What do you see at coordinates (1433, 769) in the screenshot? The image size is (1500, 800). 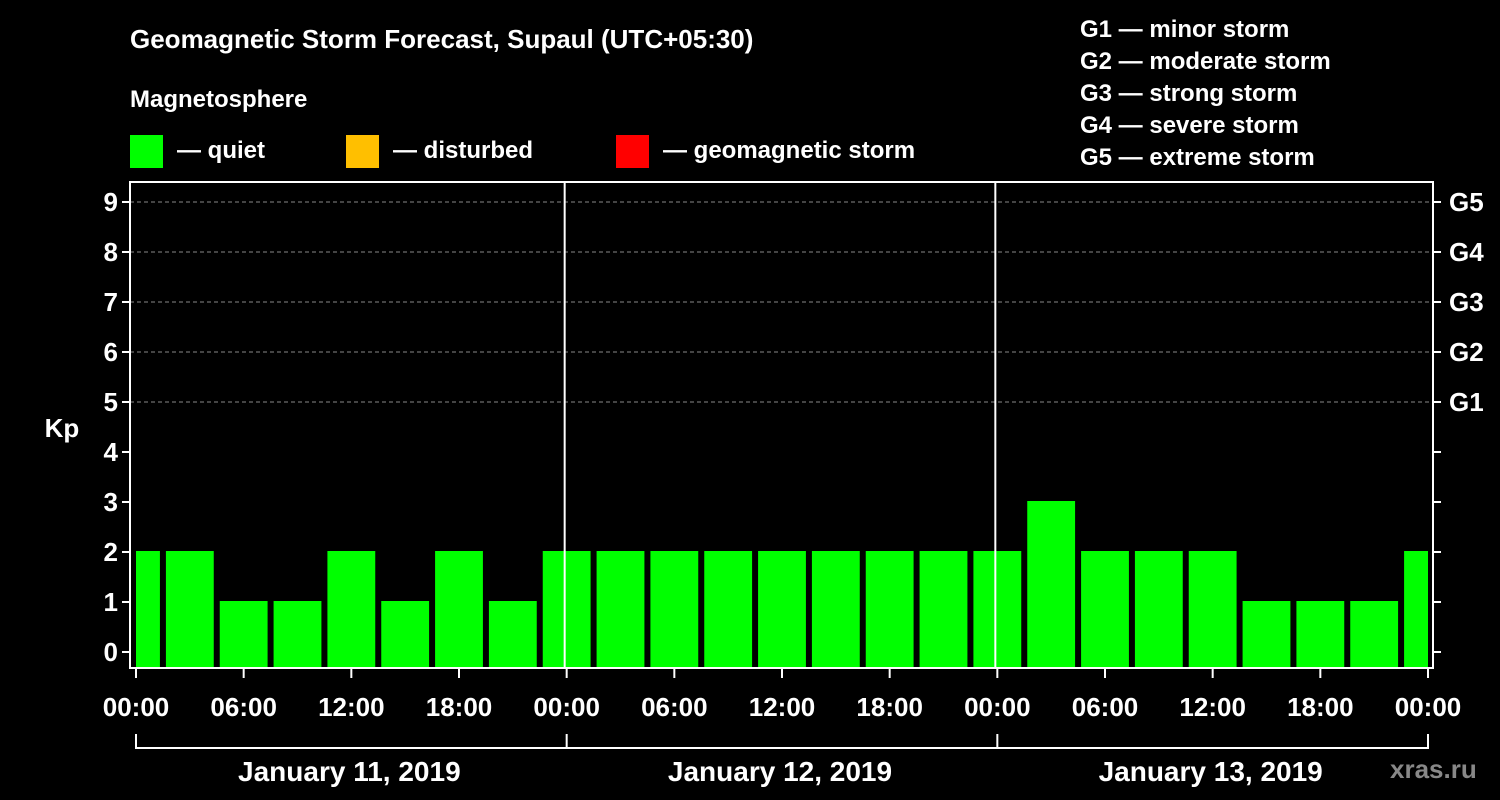 I see `source-credit: xras.ru` at bounding box center [1433, 769].